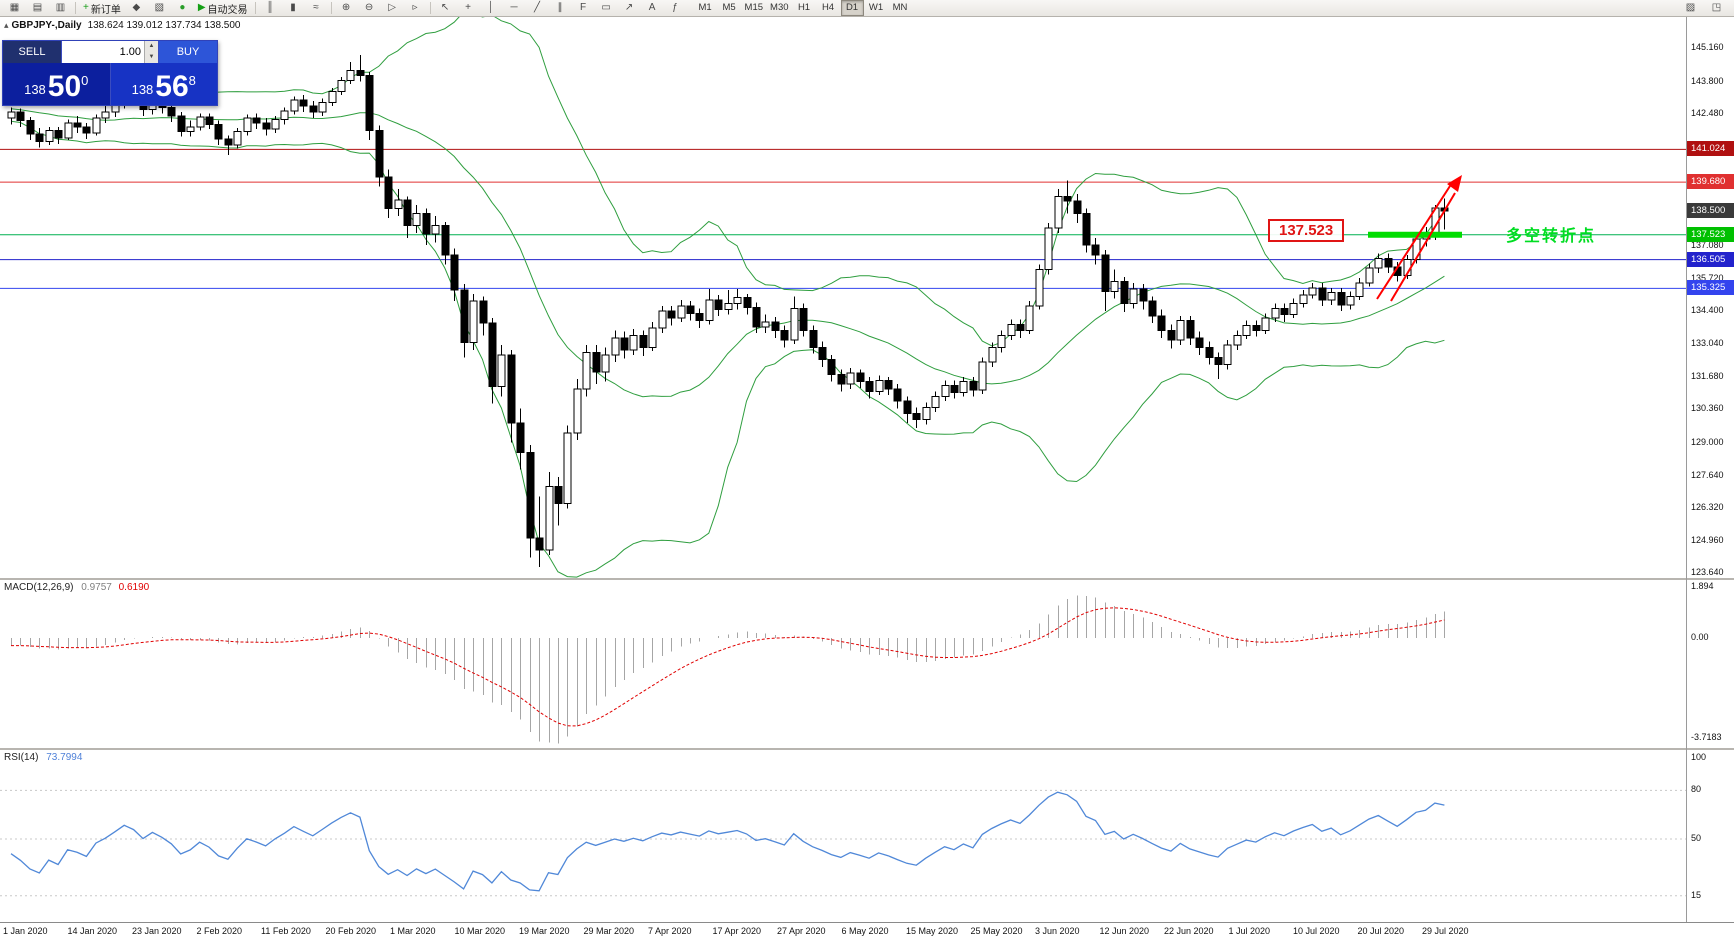 The height and width of the screenshot is (940, 1734). What do you see at coordinates (14, 8) in the screenshot?
I see `new-chart-icon: ▦` at bounding box center [14, 8].